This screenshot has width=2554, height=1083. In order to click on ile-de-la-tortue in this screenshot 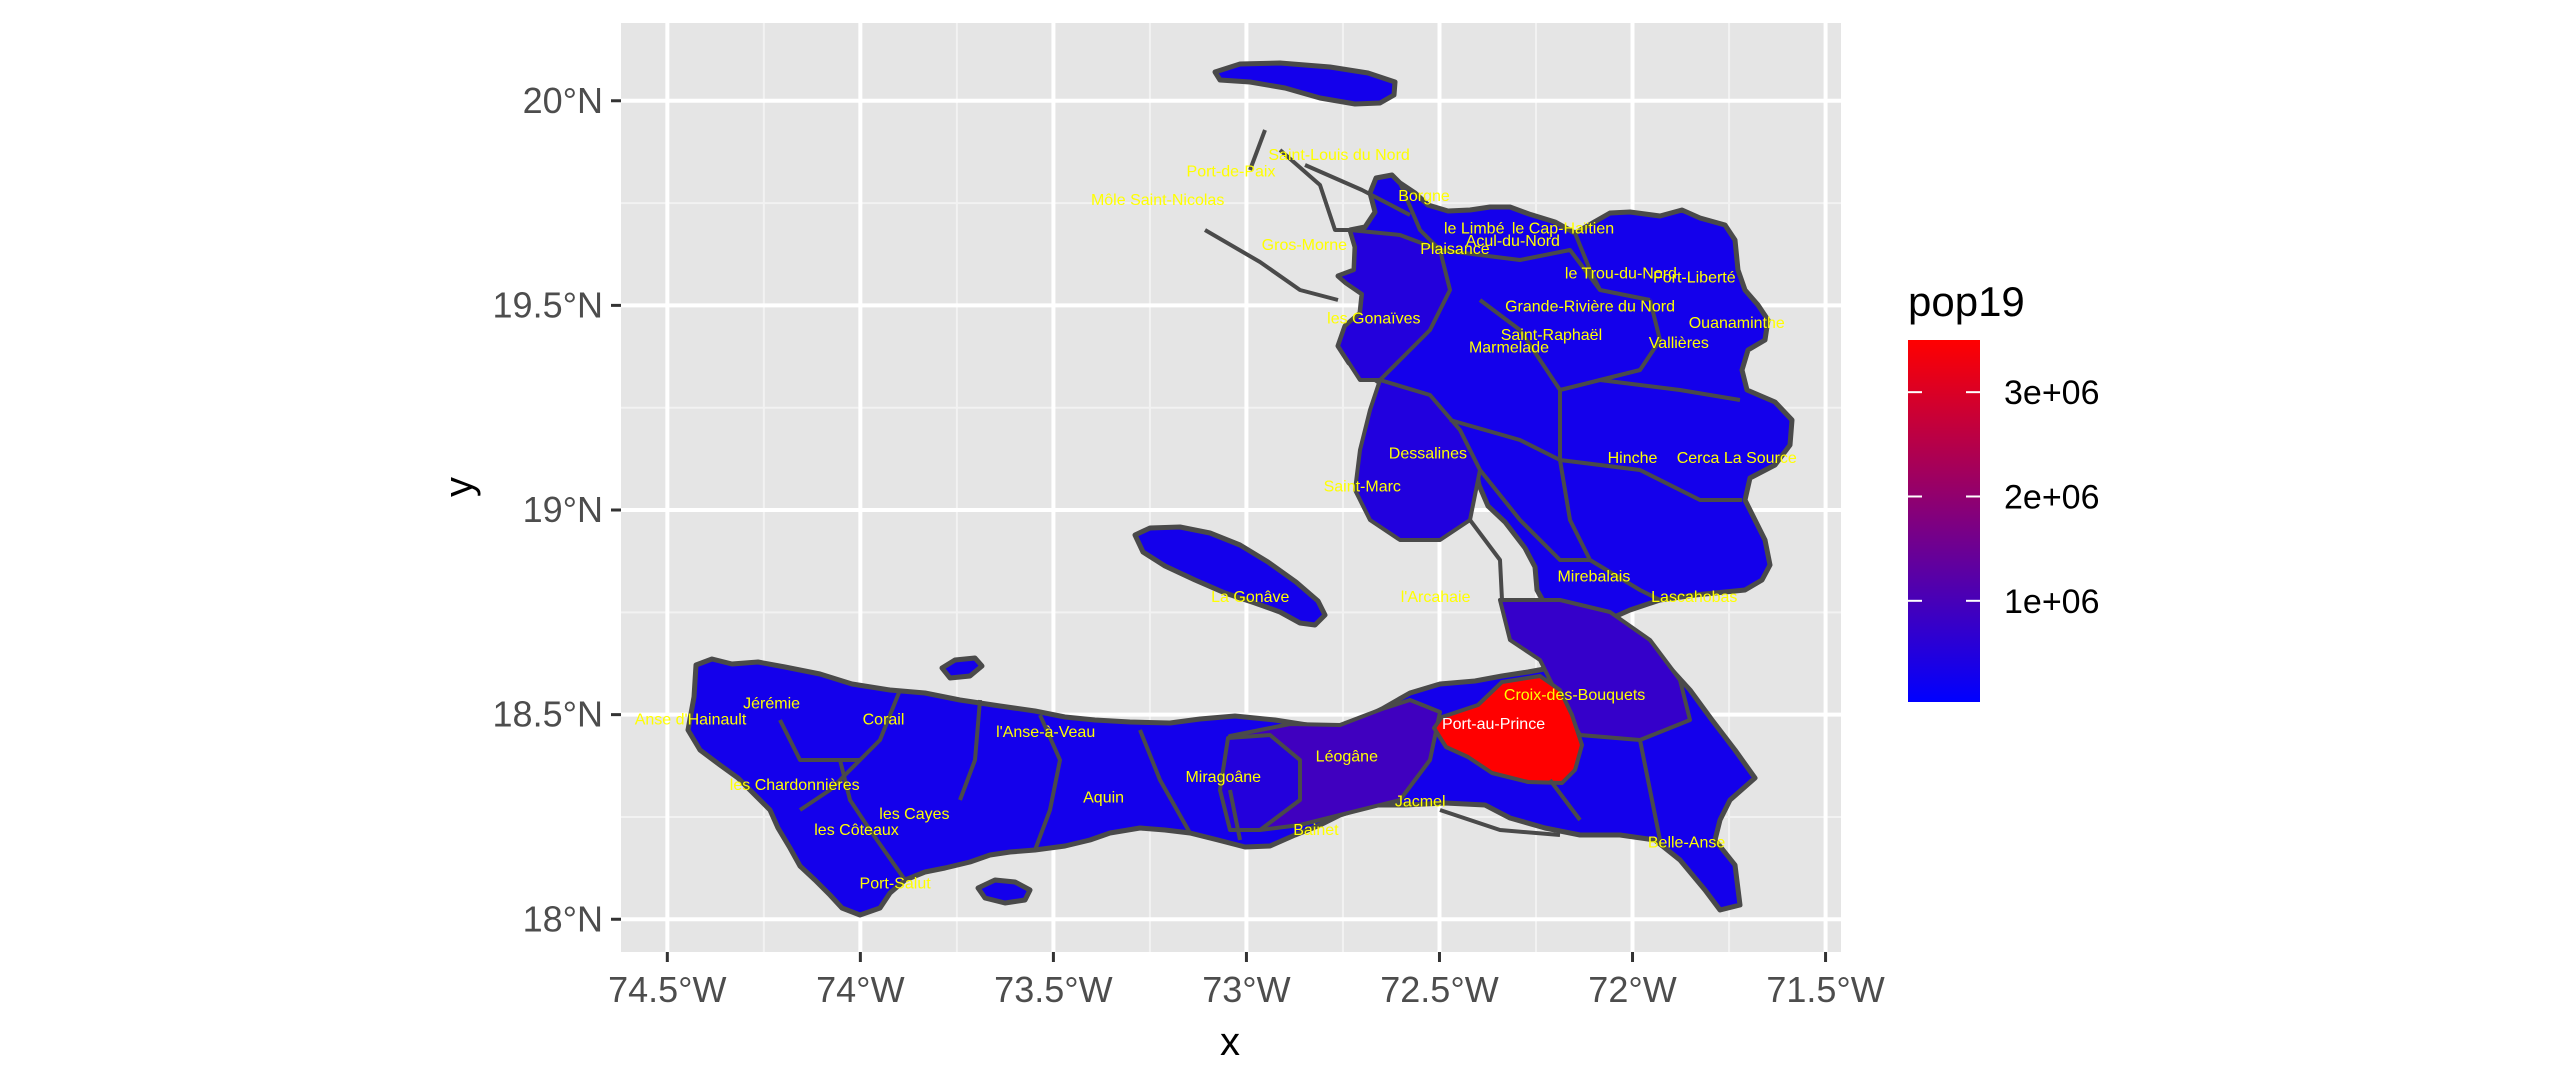, I will do `click(1305, 83)`.